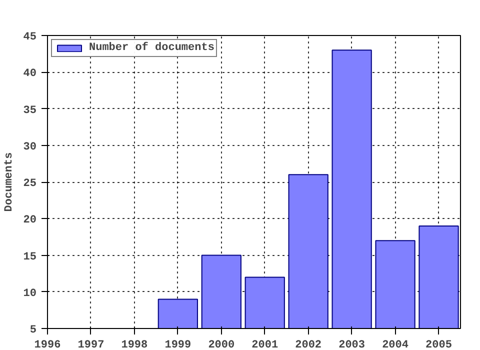 This screenshot has height=350, width=480. Describe the element at coordinates (30, 38) in the screenshot. I see `y-tick-label: 45` at that location.